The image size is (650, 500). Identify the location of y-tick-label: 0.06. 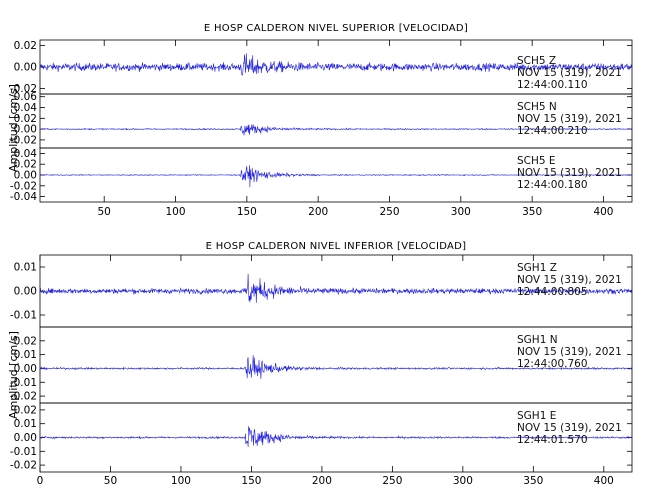
(26, 97).